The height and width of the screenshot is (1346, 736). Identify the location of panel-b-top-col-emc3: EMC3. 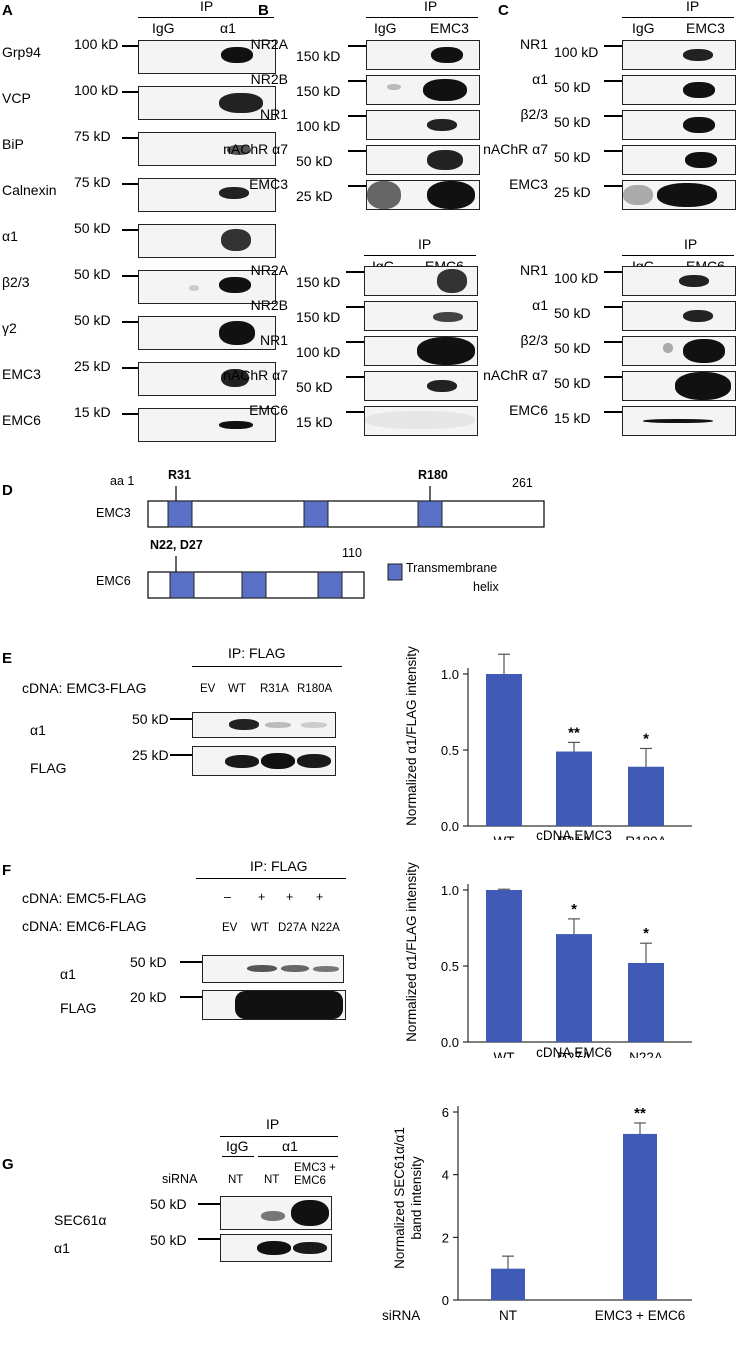
(449, 28).